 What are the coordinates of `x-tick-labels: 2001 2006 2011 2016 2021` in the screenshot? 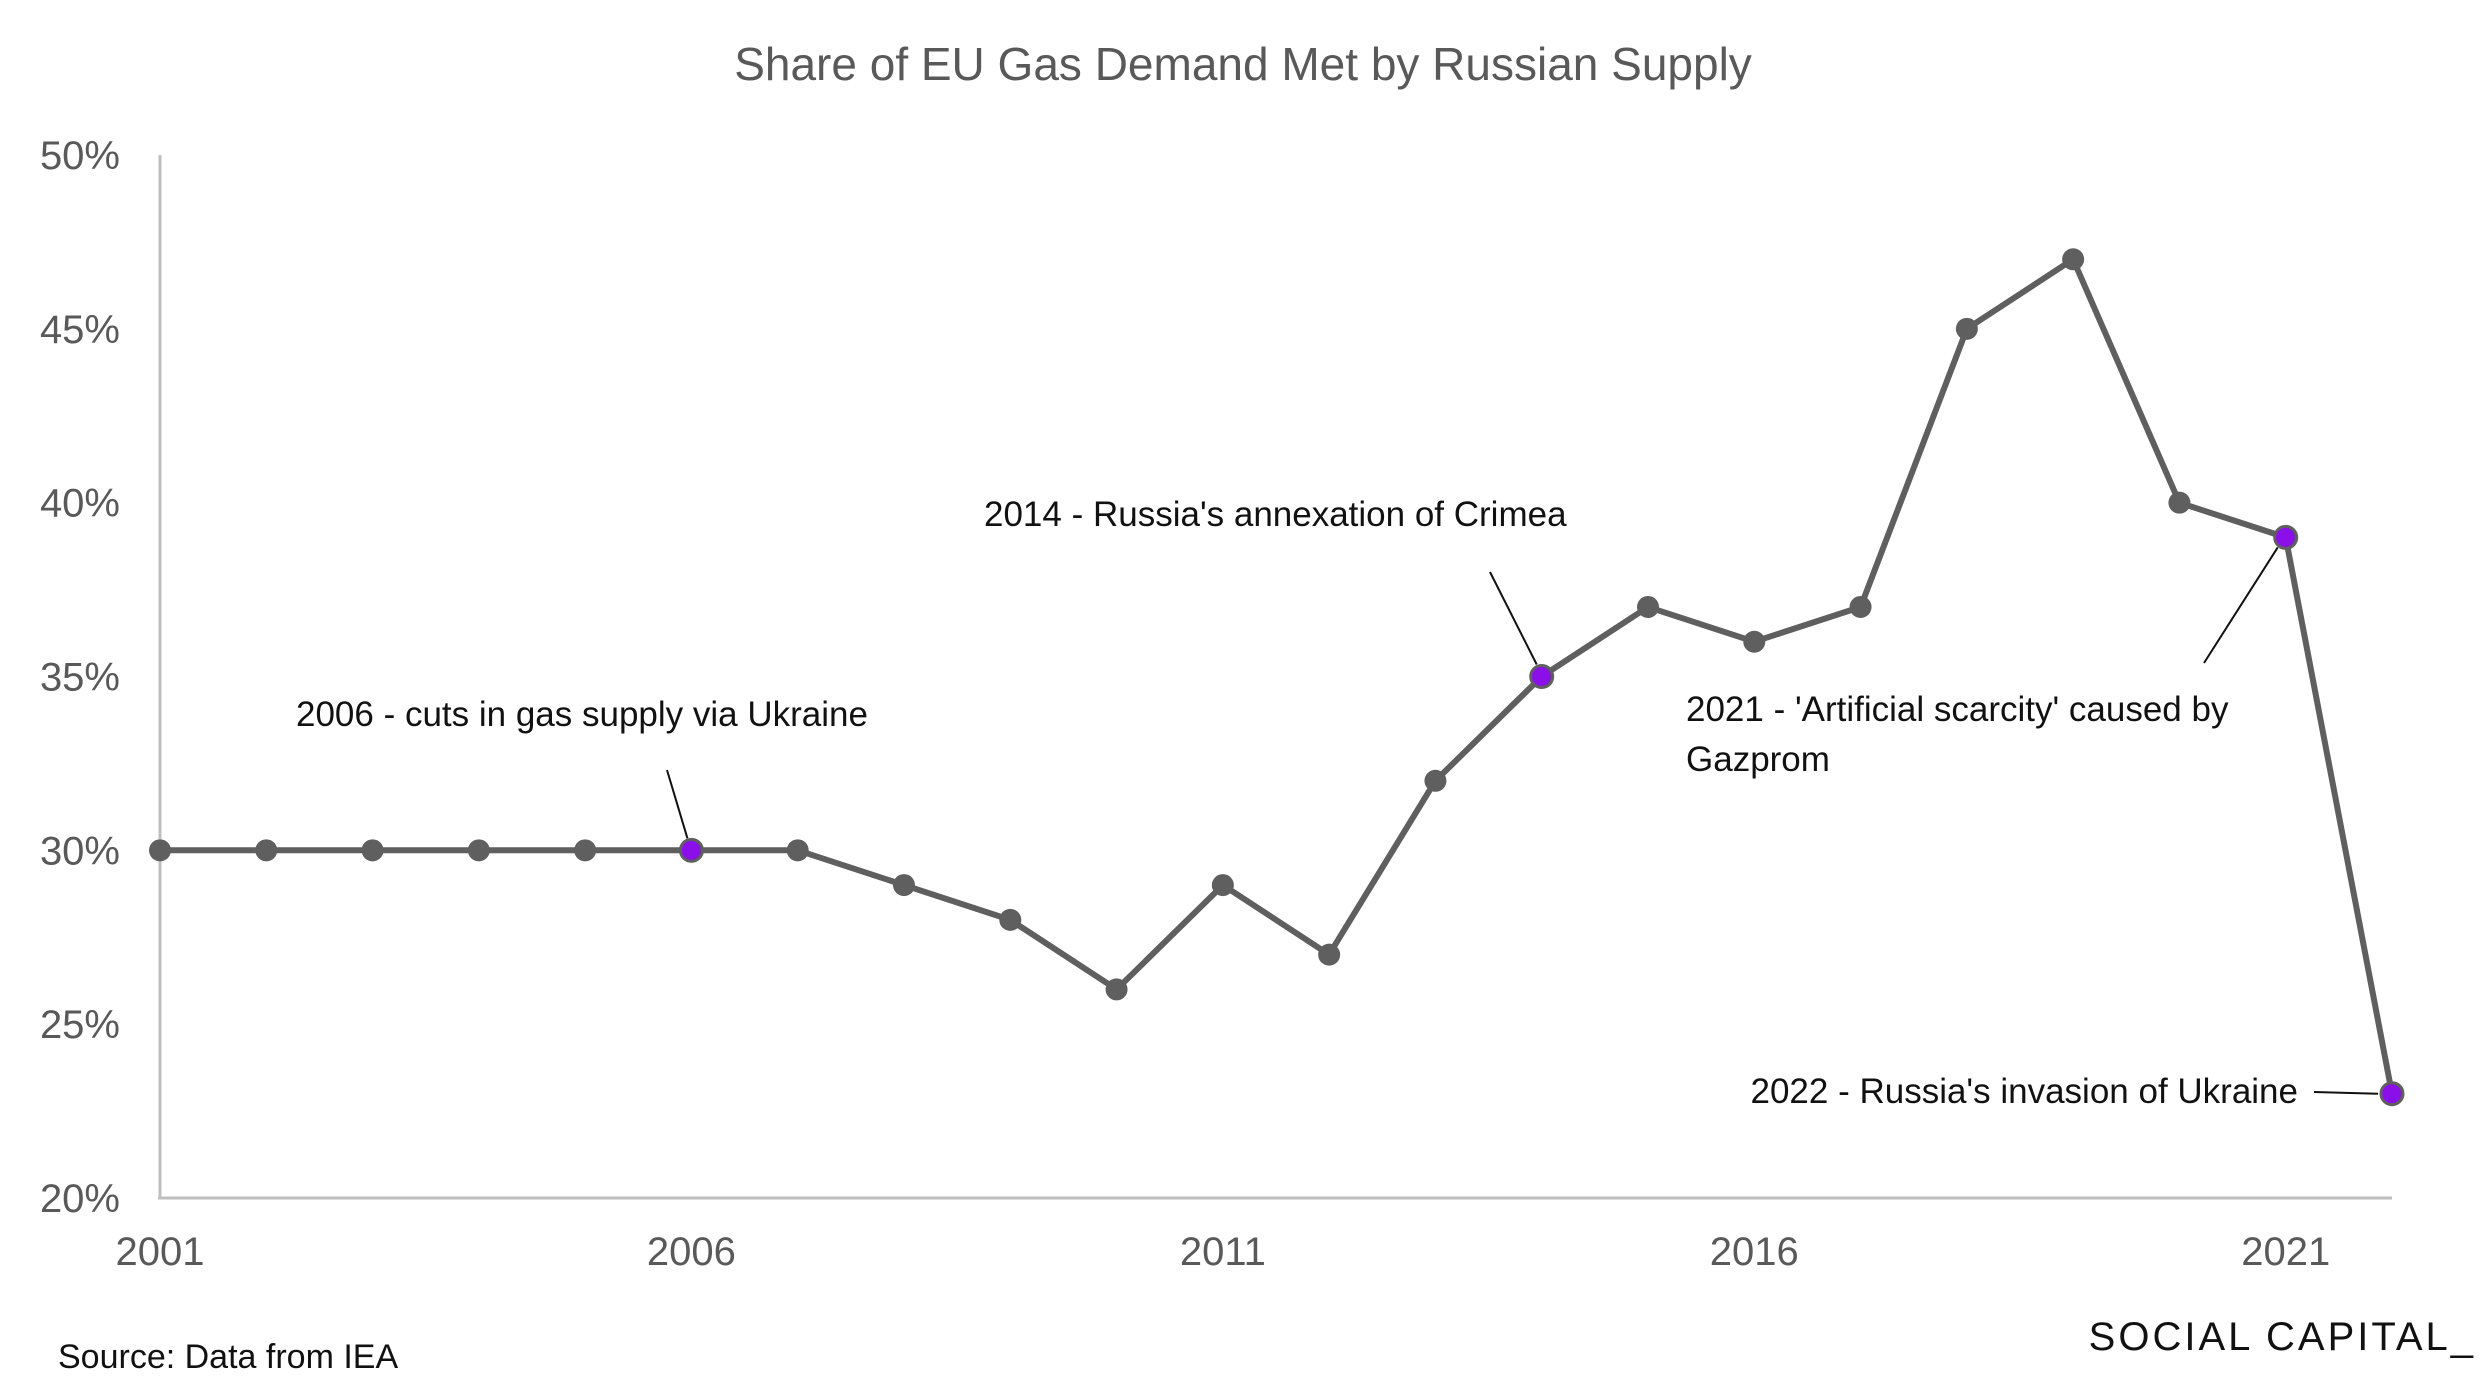 It's located at (1223, 1252).